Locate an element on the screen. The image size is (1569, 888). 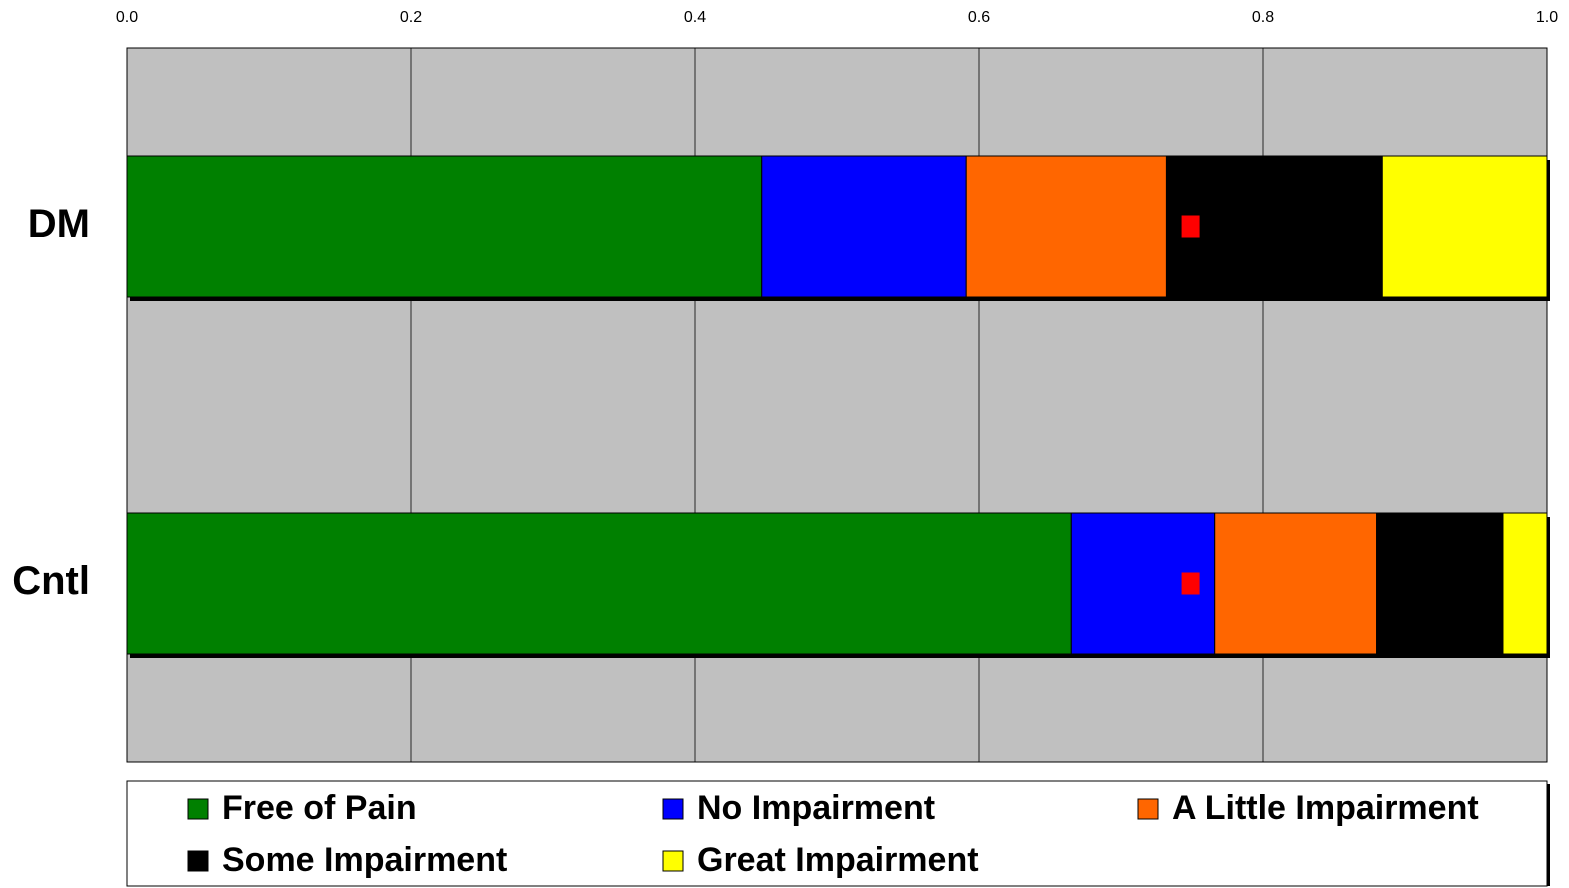
legend-box is located at coordinates (837, 833).